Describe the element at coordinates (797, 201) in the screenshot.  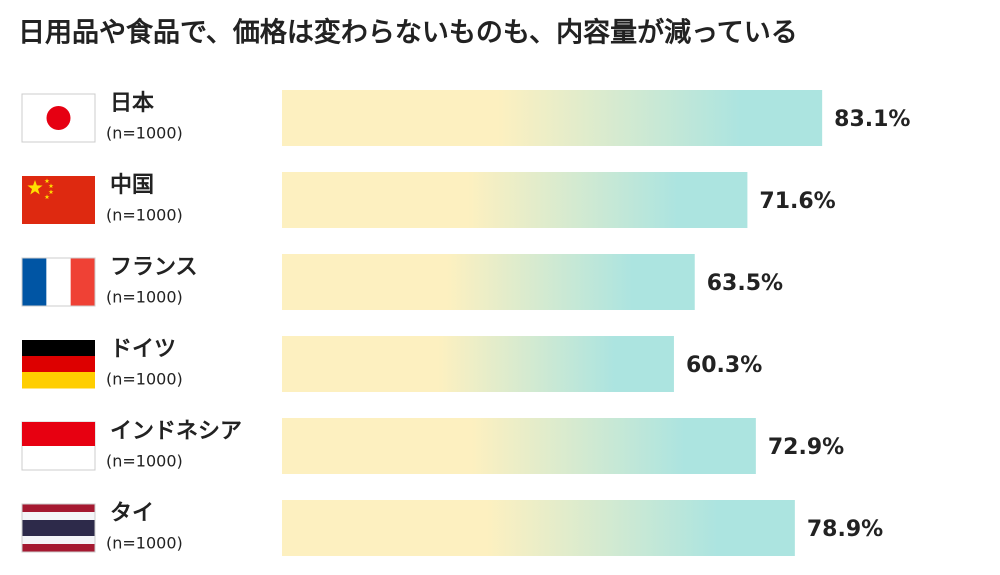
I see `value-label: 71.6%` at that location.